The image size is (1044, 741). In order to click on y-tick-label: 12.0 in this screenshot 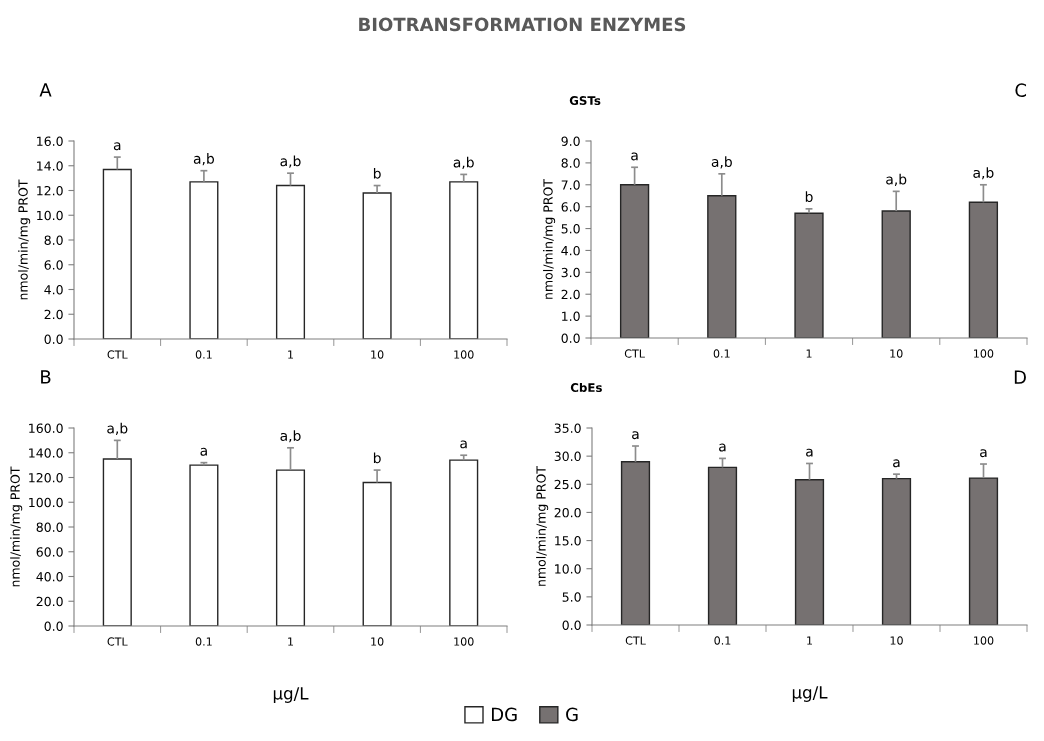, I will do `click(50, 190)`.